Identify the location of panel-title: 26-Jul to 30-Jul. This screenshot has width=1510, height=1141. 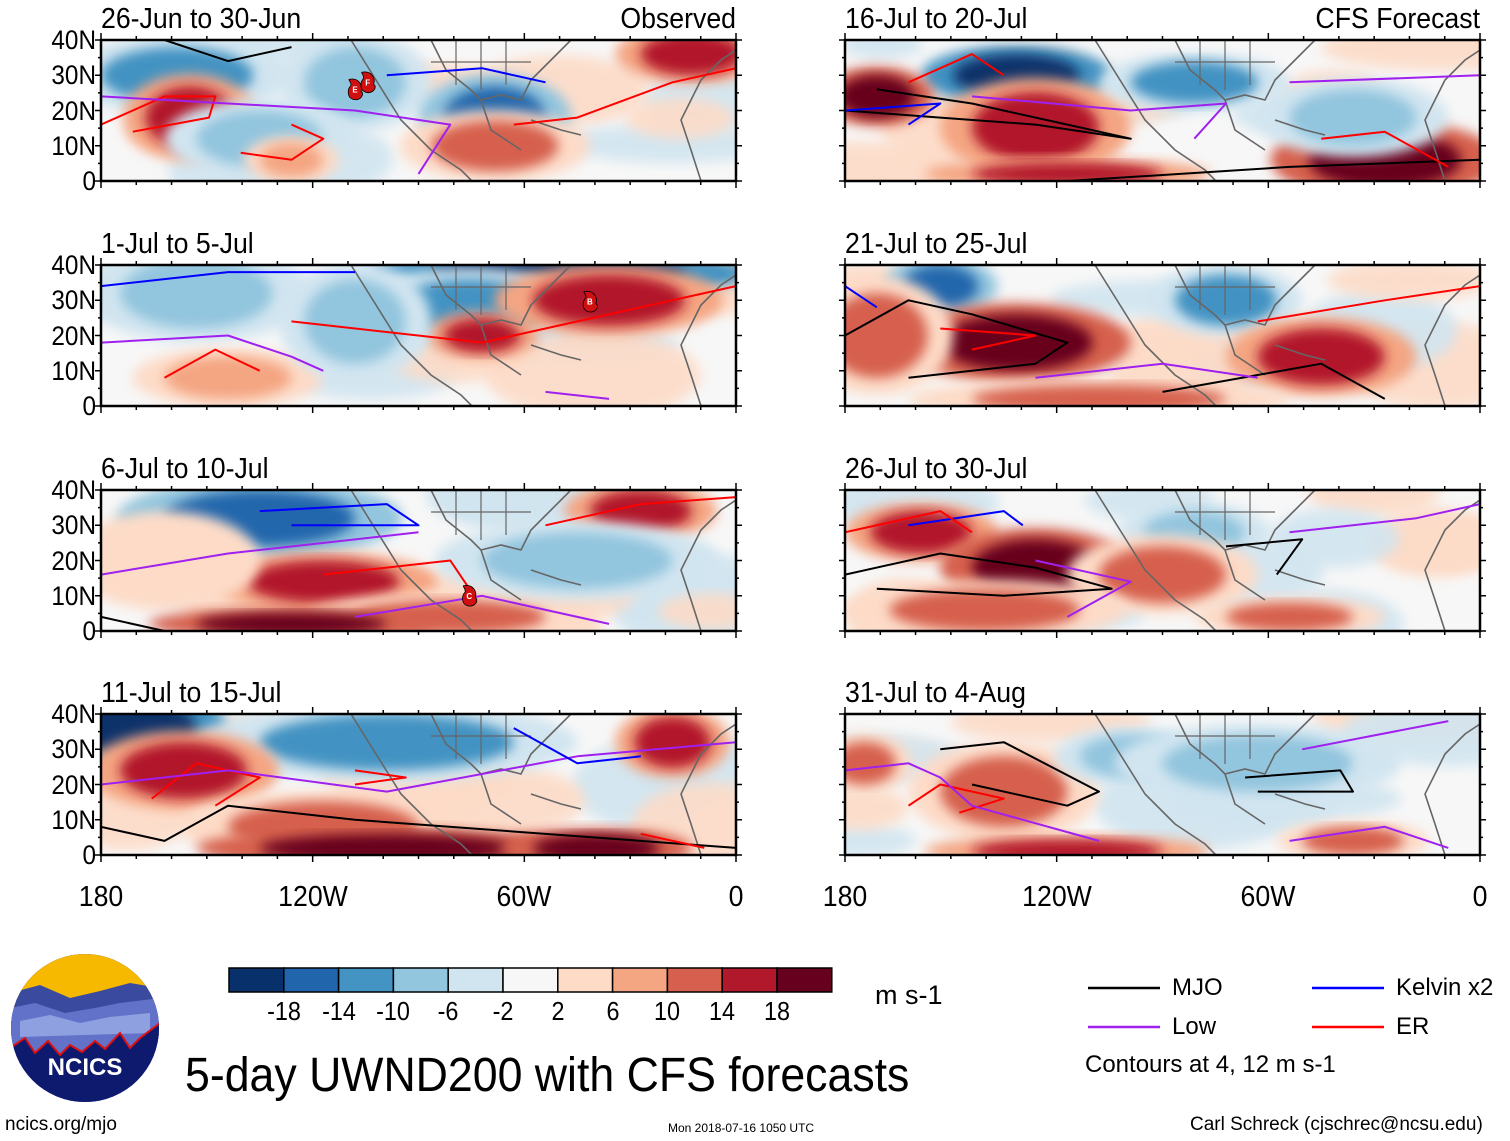
(936, 469).